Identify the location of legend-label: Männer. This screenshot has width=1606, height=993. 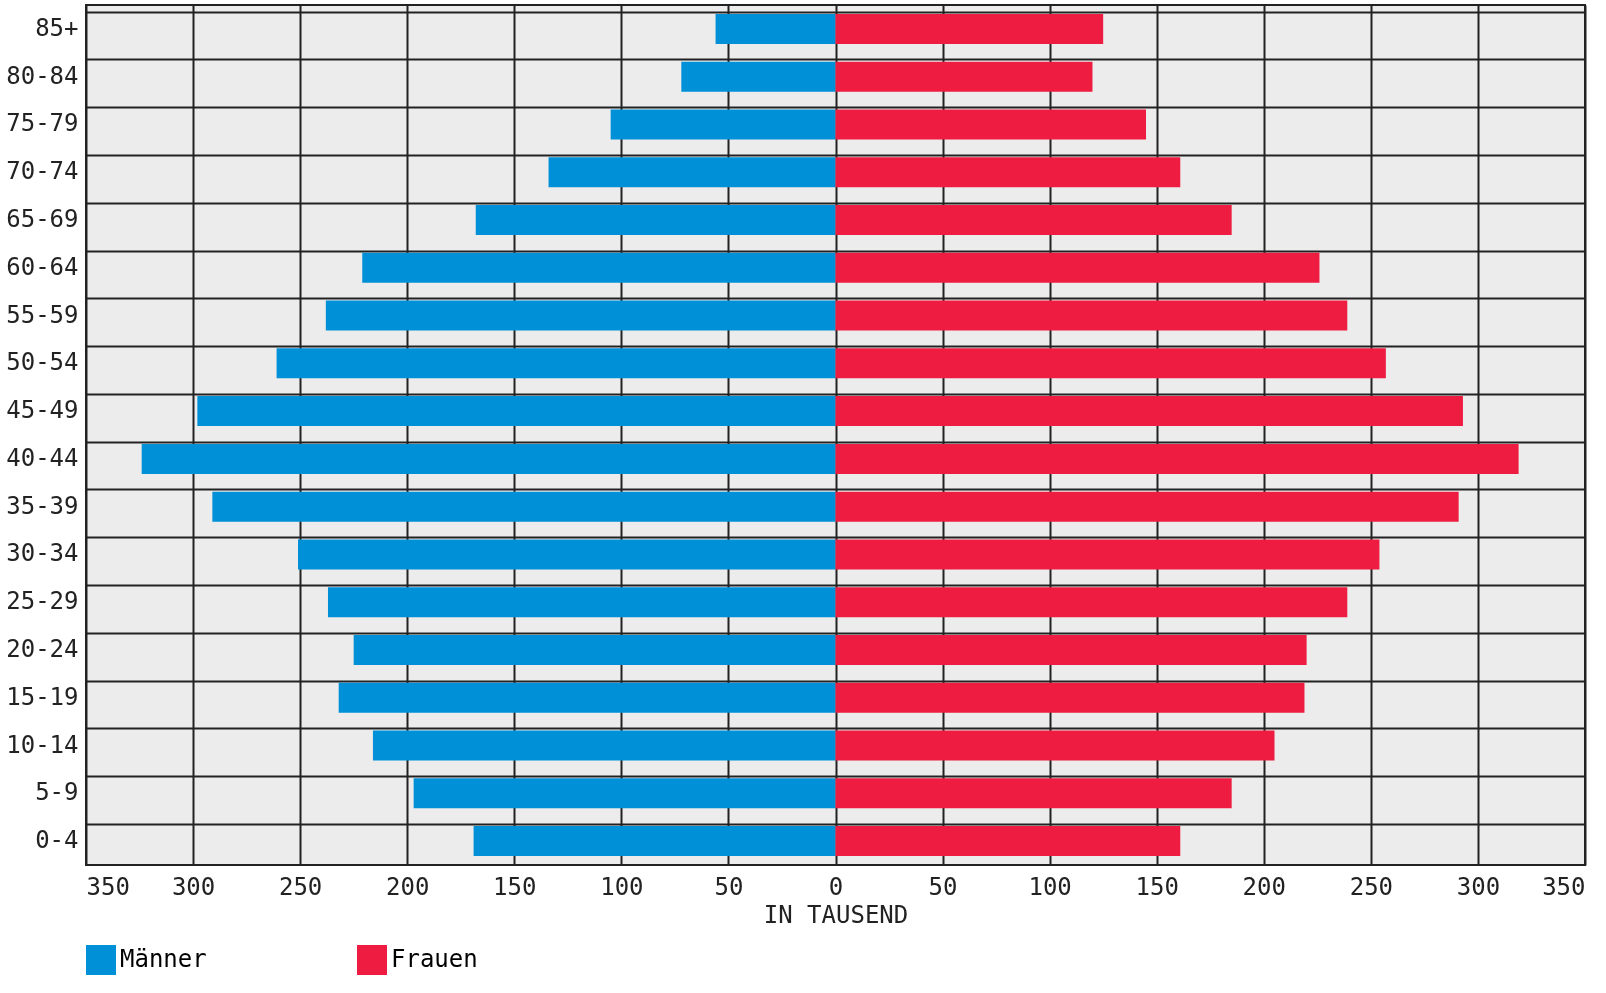
(163, 959).